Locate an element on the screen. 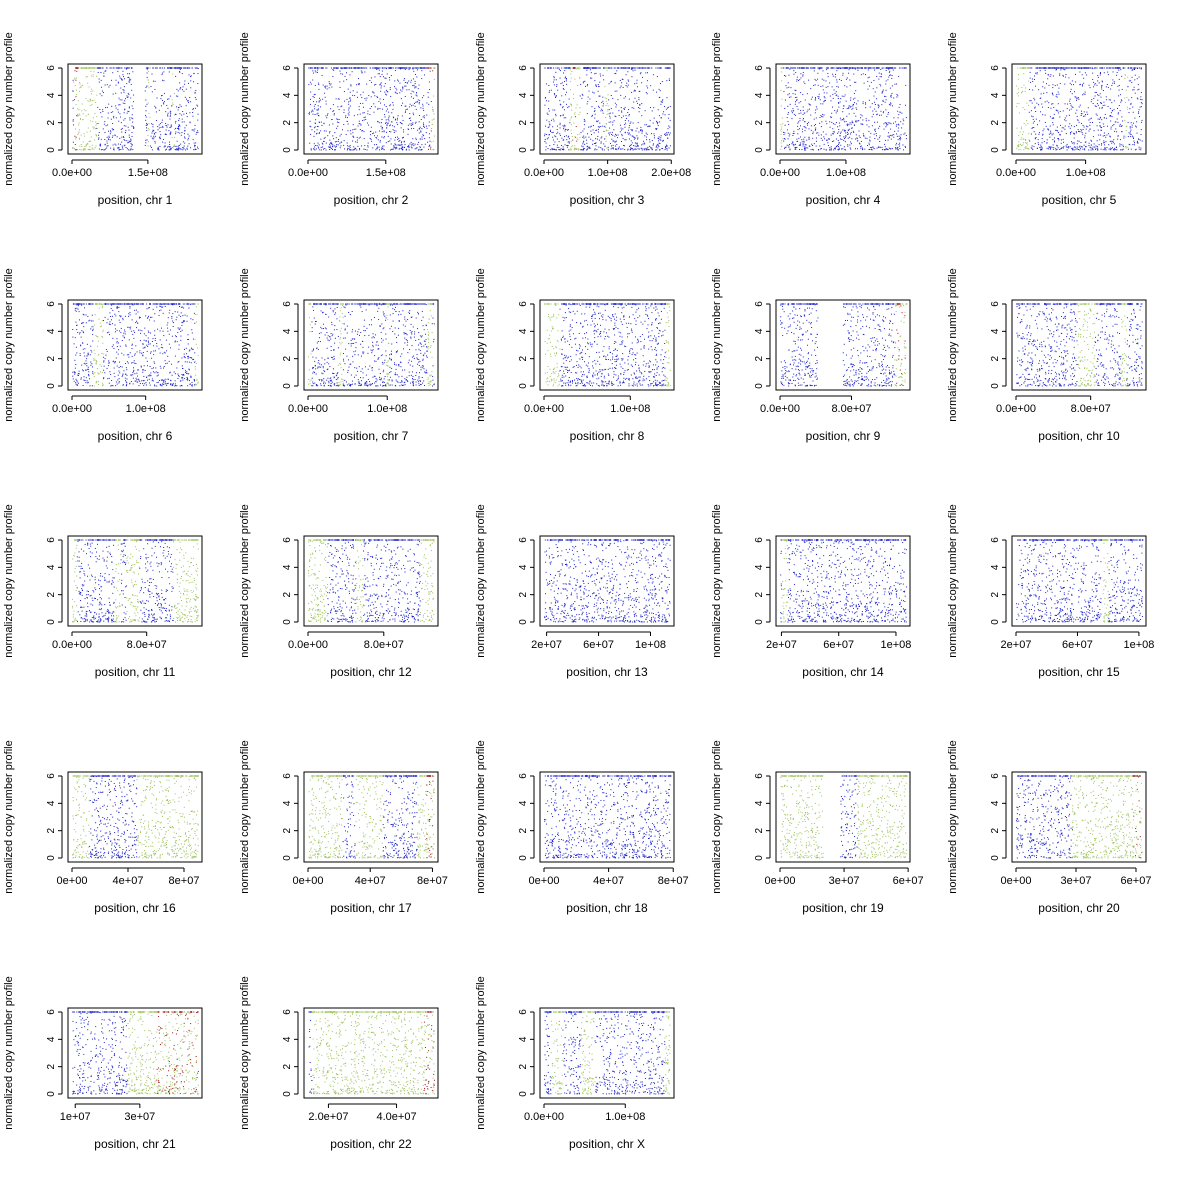  y-tick-label: 4 is located at coordinates (51, 95).